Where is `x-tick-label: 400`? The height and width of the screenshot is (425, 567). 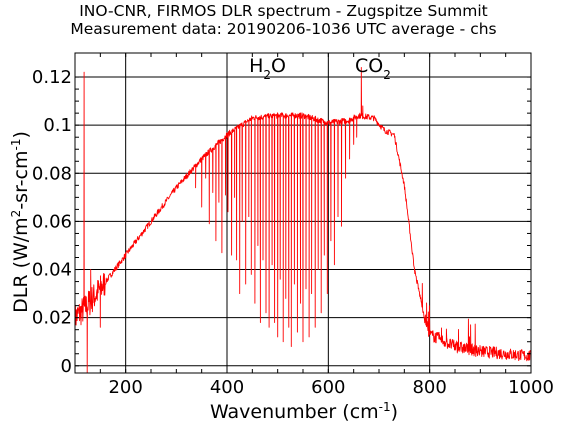
x-tick-label: 400 is located at coordinates (227, 387).